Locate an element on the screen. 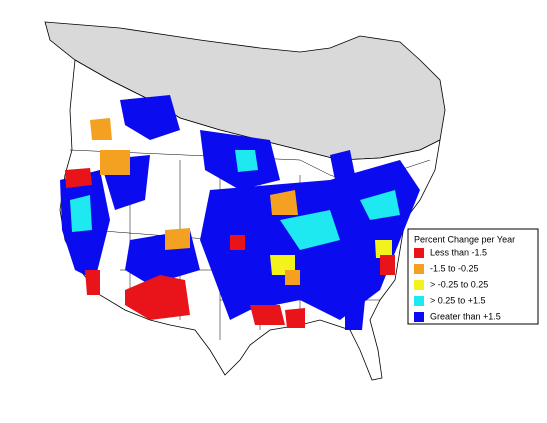 This screenshot has width=547, height=423. legend-label: Greater than +1.5 is located at coordinates (465, 316).